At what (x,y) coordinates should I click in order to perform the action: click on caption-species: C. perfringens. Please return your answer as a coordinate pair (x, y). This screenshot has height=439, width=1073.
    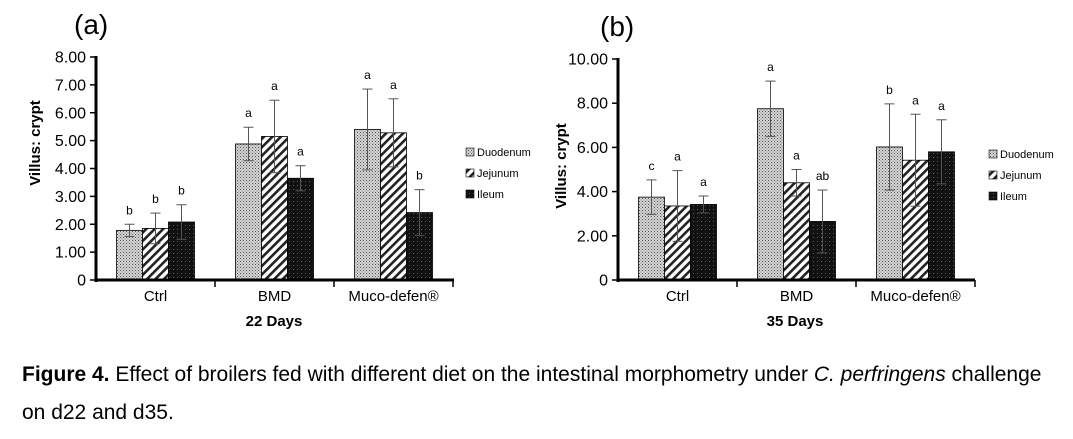
    Looking at the image, I should click on (879, 374).